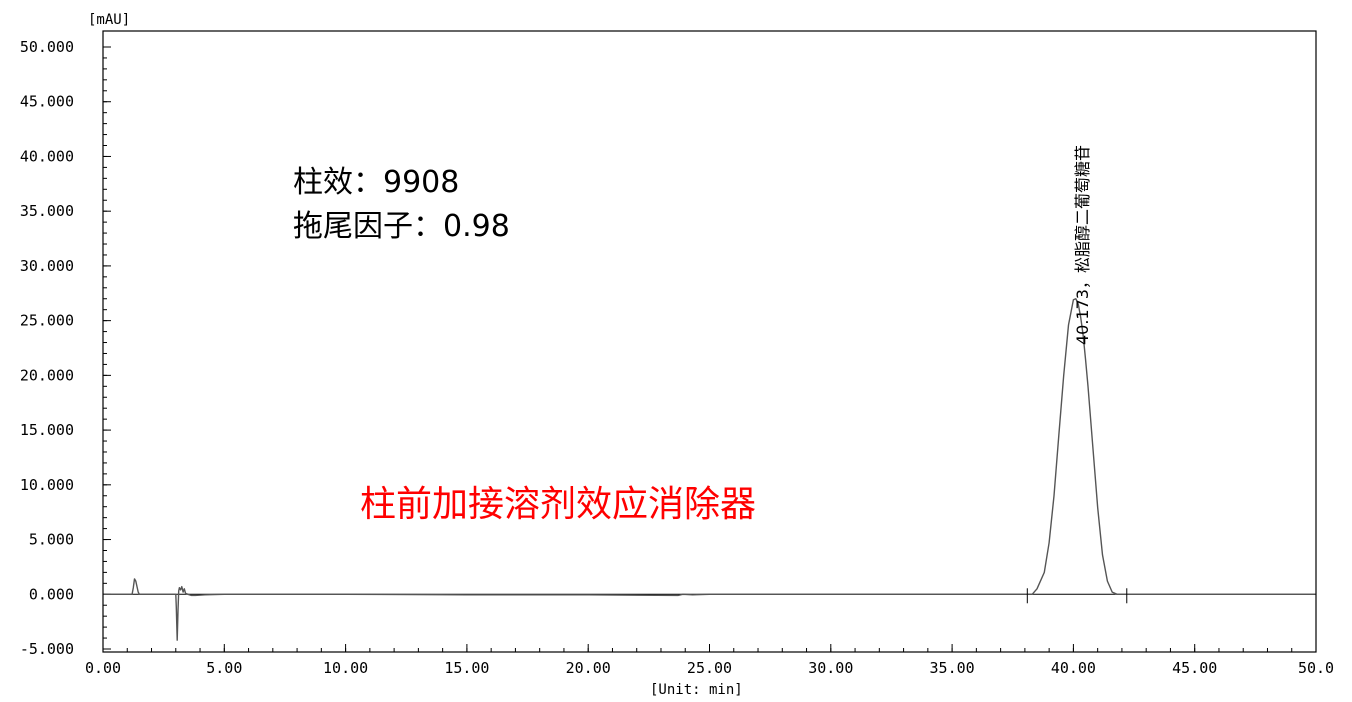 The width and height of the screenshot is (1352, 702). I want to click on y-tick-label: -5.000, so click(47, 649).